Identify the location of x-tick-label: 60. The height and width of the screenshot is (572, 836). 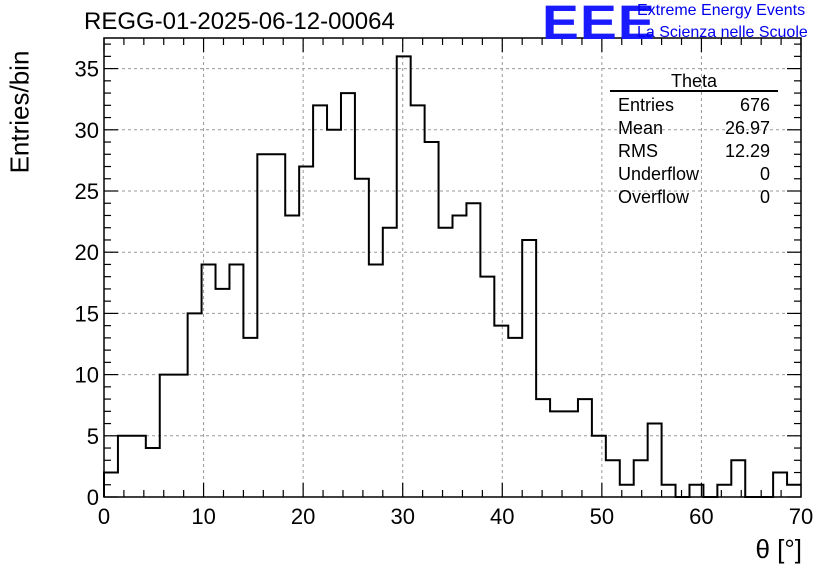
(701, 516).